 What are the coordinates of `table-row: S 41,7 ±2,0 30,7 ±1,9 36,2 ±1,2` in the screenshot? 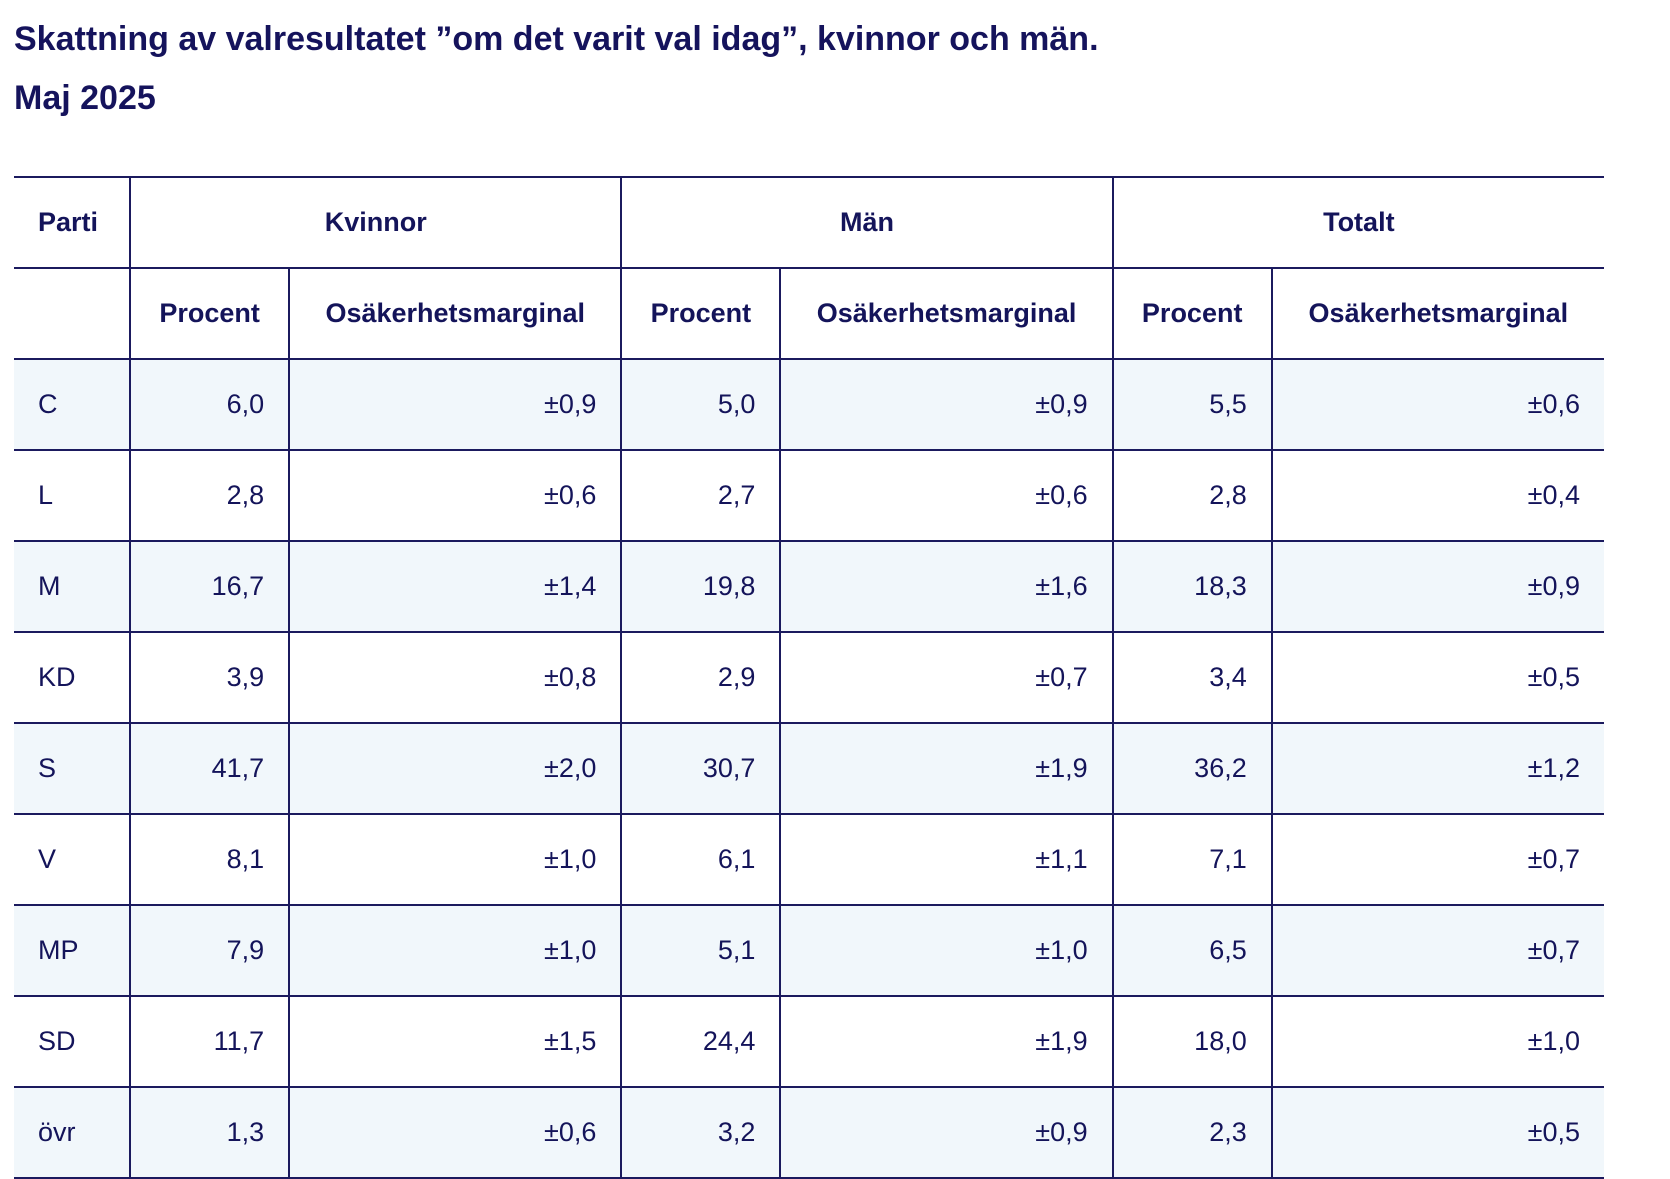 It's located at (809, 768).